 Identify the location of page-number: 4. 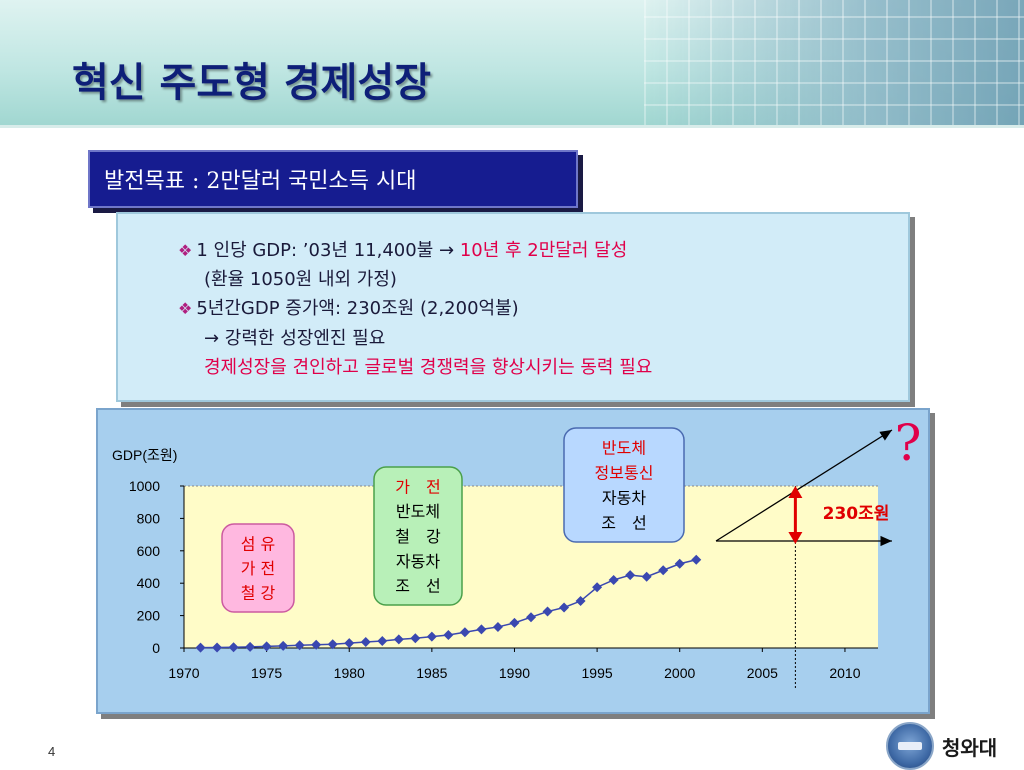
(52, 751).